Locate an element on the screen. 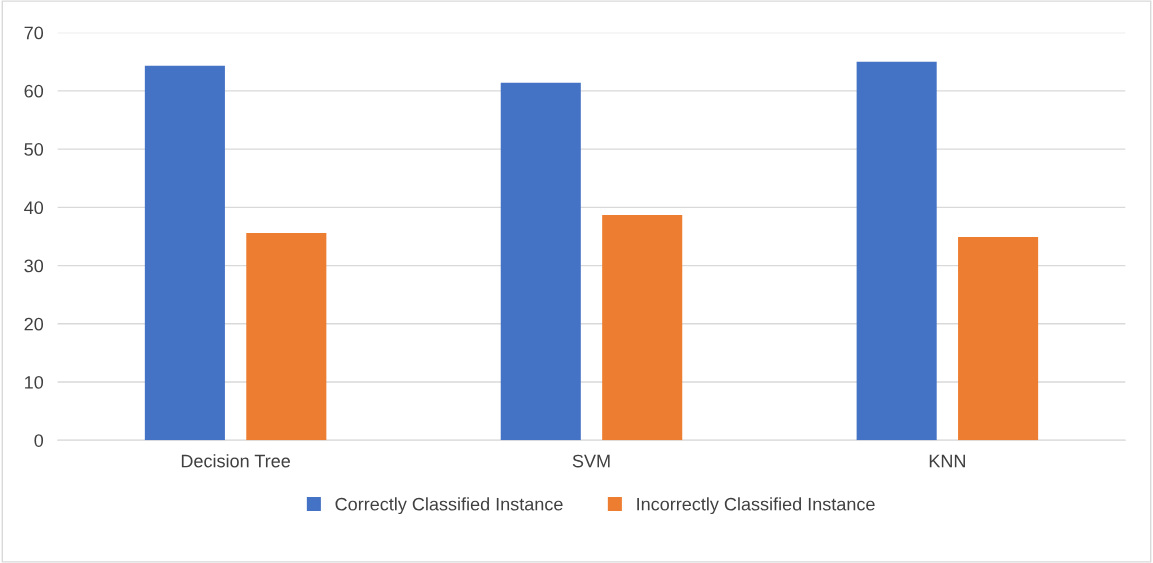  y-tick-label: 60 is located at coordinates (34, 91).